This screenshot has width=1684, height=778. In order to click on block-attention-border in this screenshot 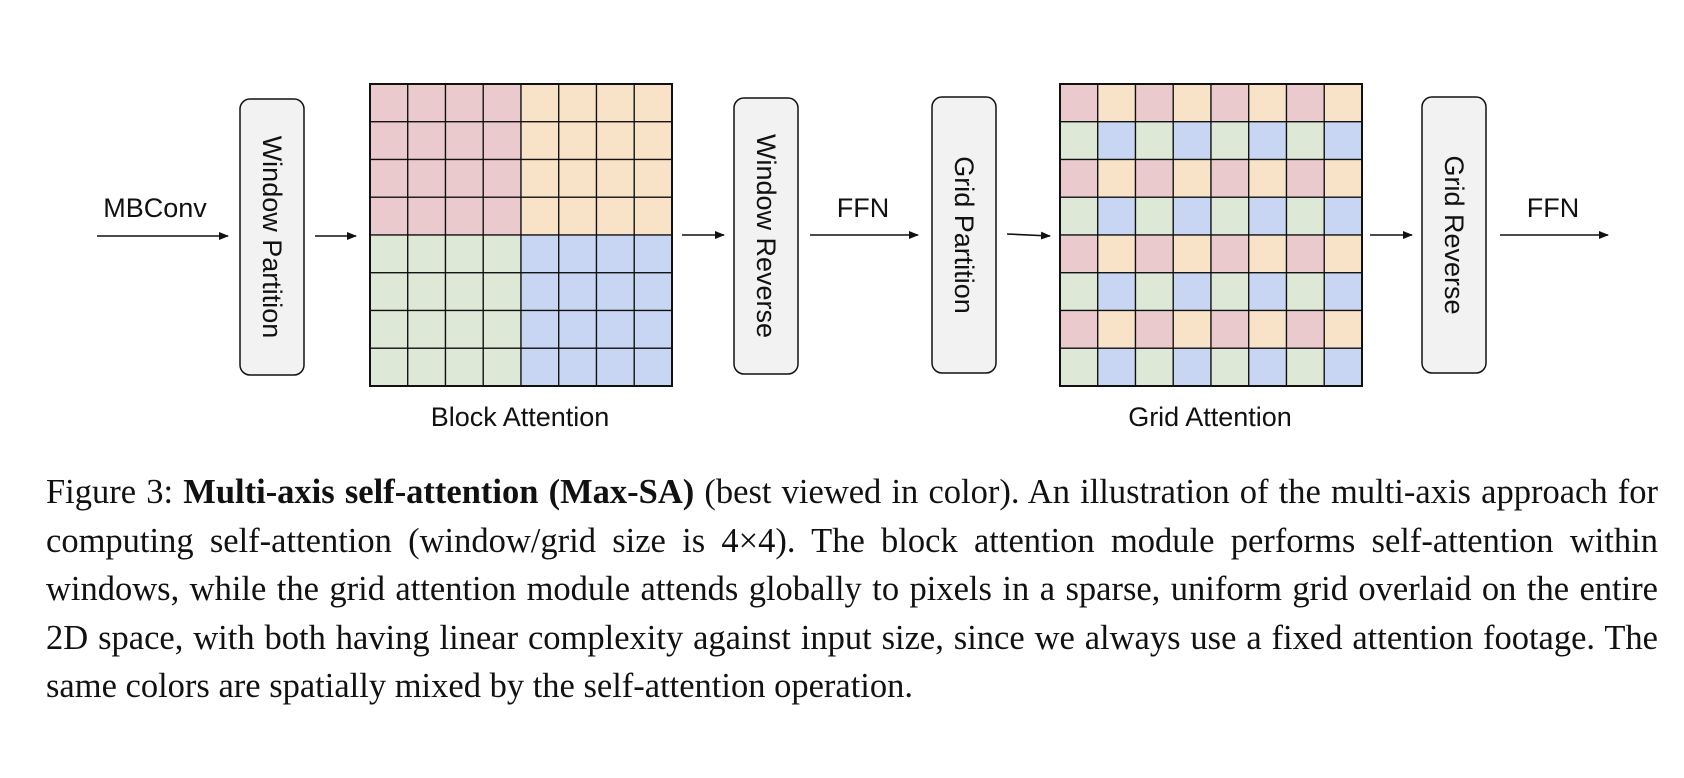, I will do `click(521, 235)`.